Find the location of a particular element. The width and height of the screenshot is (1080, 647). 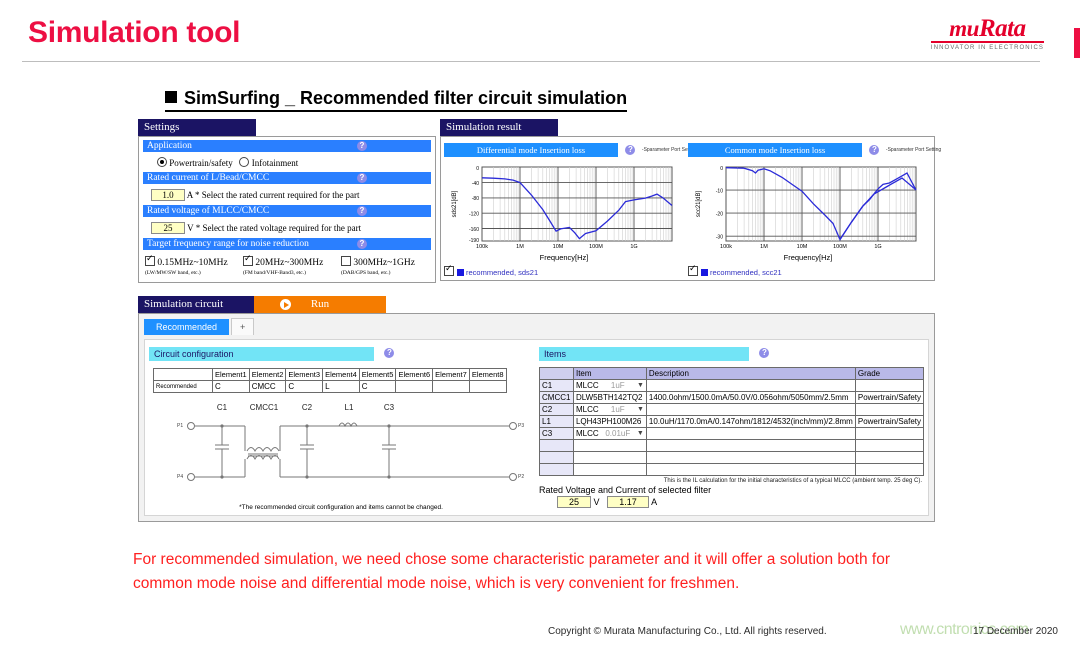

radio-powertrain-safety is located at coordinates (162, 162).